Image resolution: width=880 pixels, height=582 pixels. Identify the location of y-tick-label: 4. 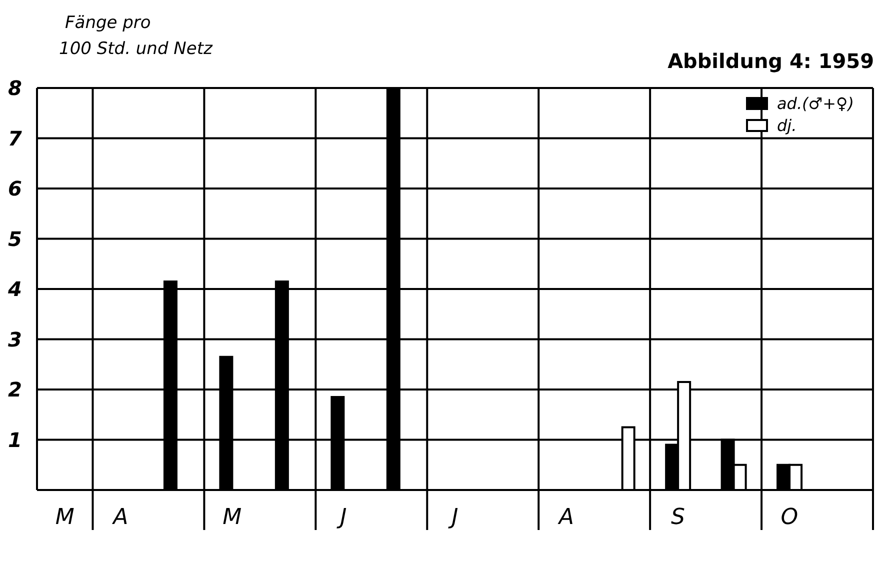
(14, 289).